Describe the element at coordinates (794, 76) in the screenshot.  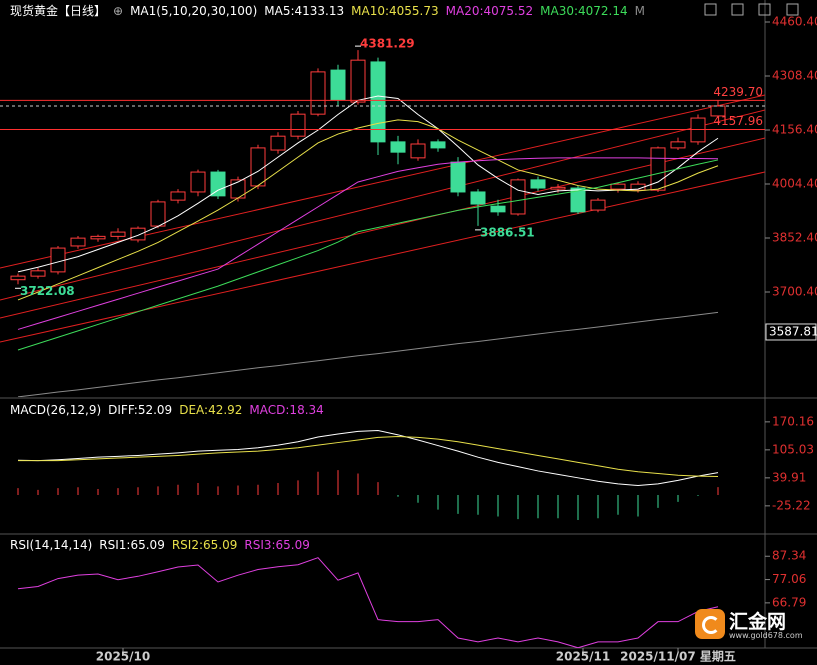
I see `y-tick-label: 4308.40` at that location.